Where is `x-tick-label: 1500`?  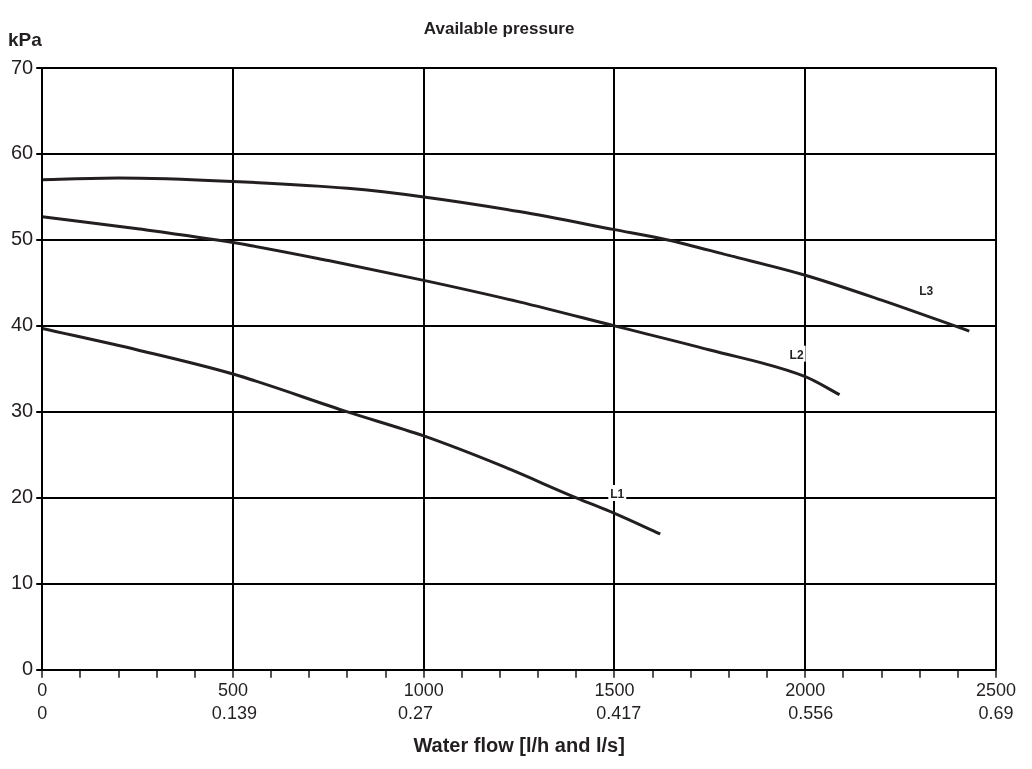
x-tick-label: 1500 is located at coordinates (614, 689).